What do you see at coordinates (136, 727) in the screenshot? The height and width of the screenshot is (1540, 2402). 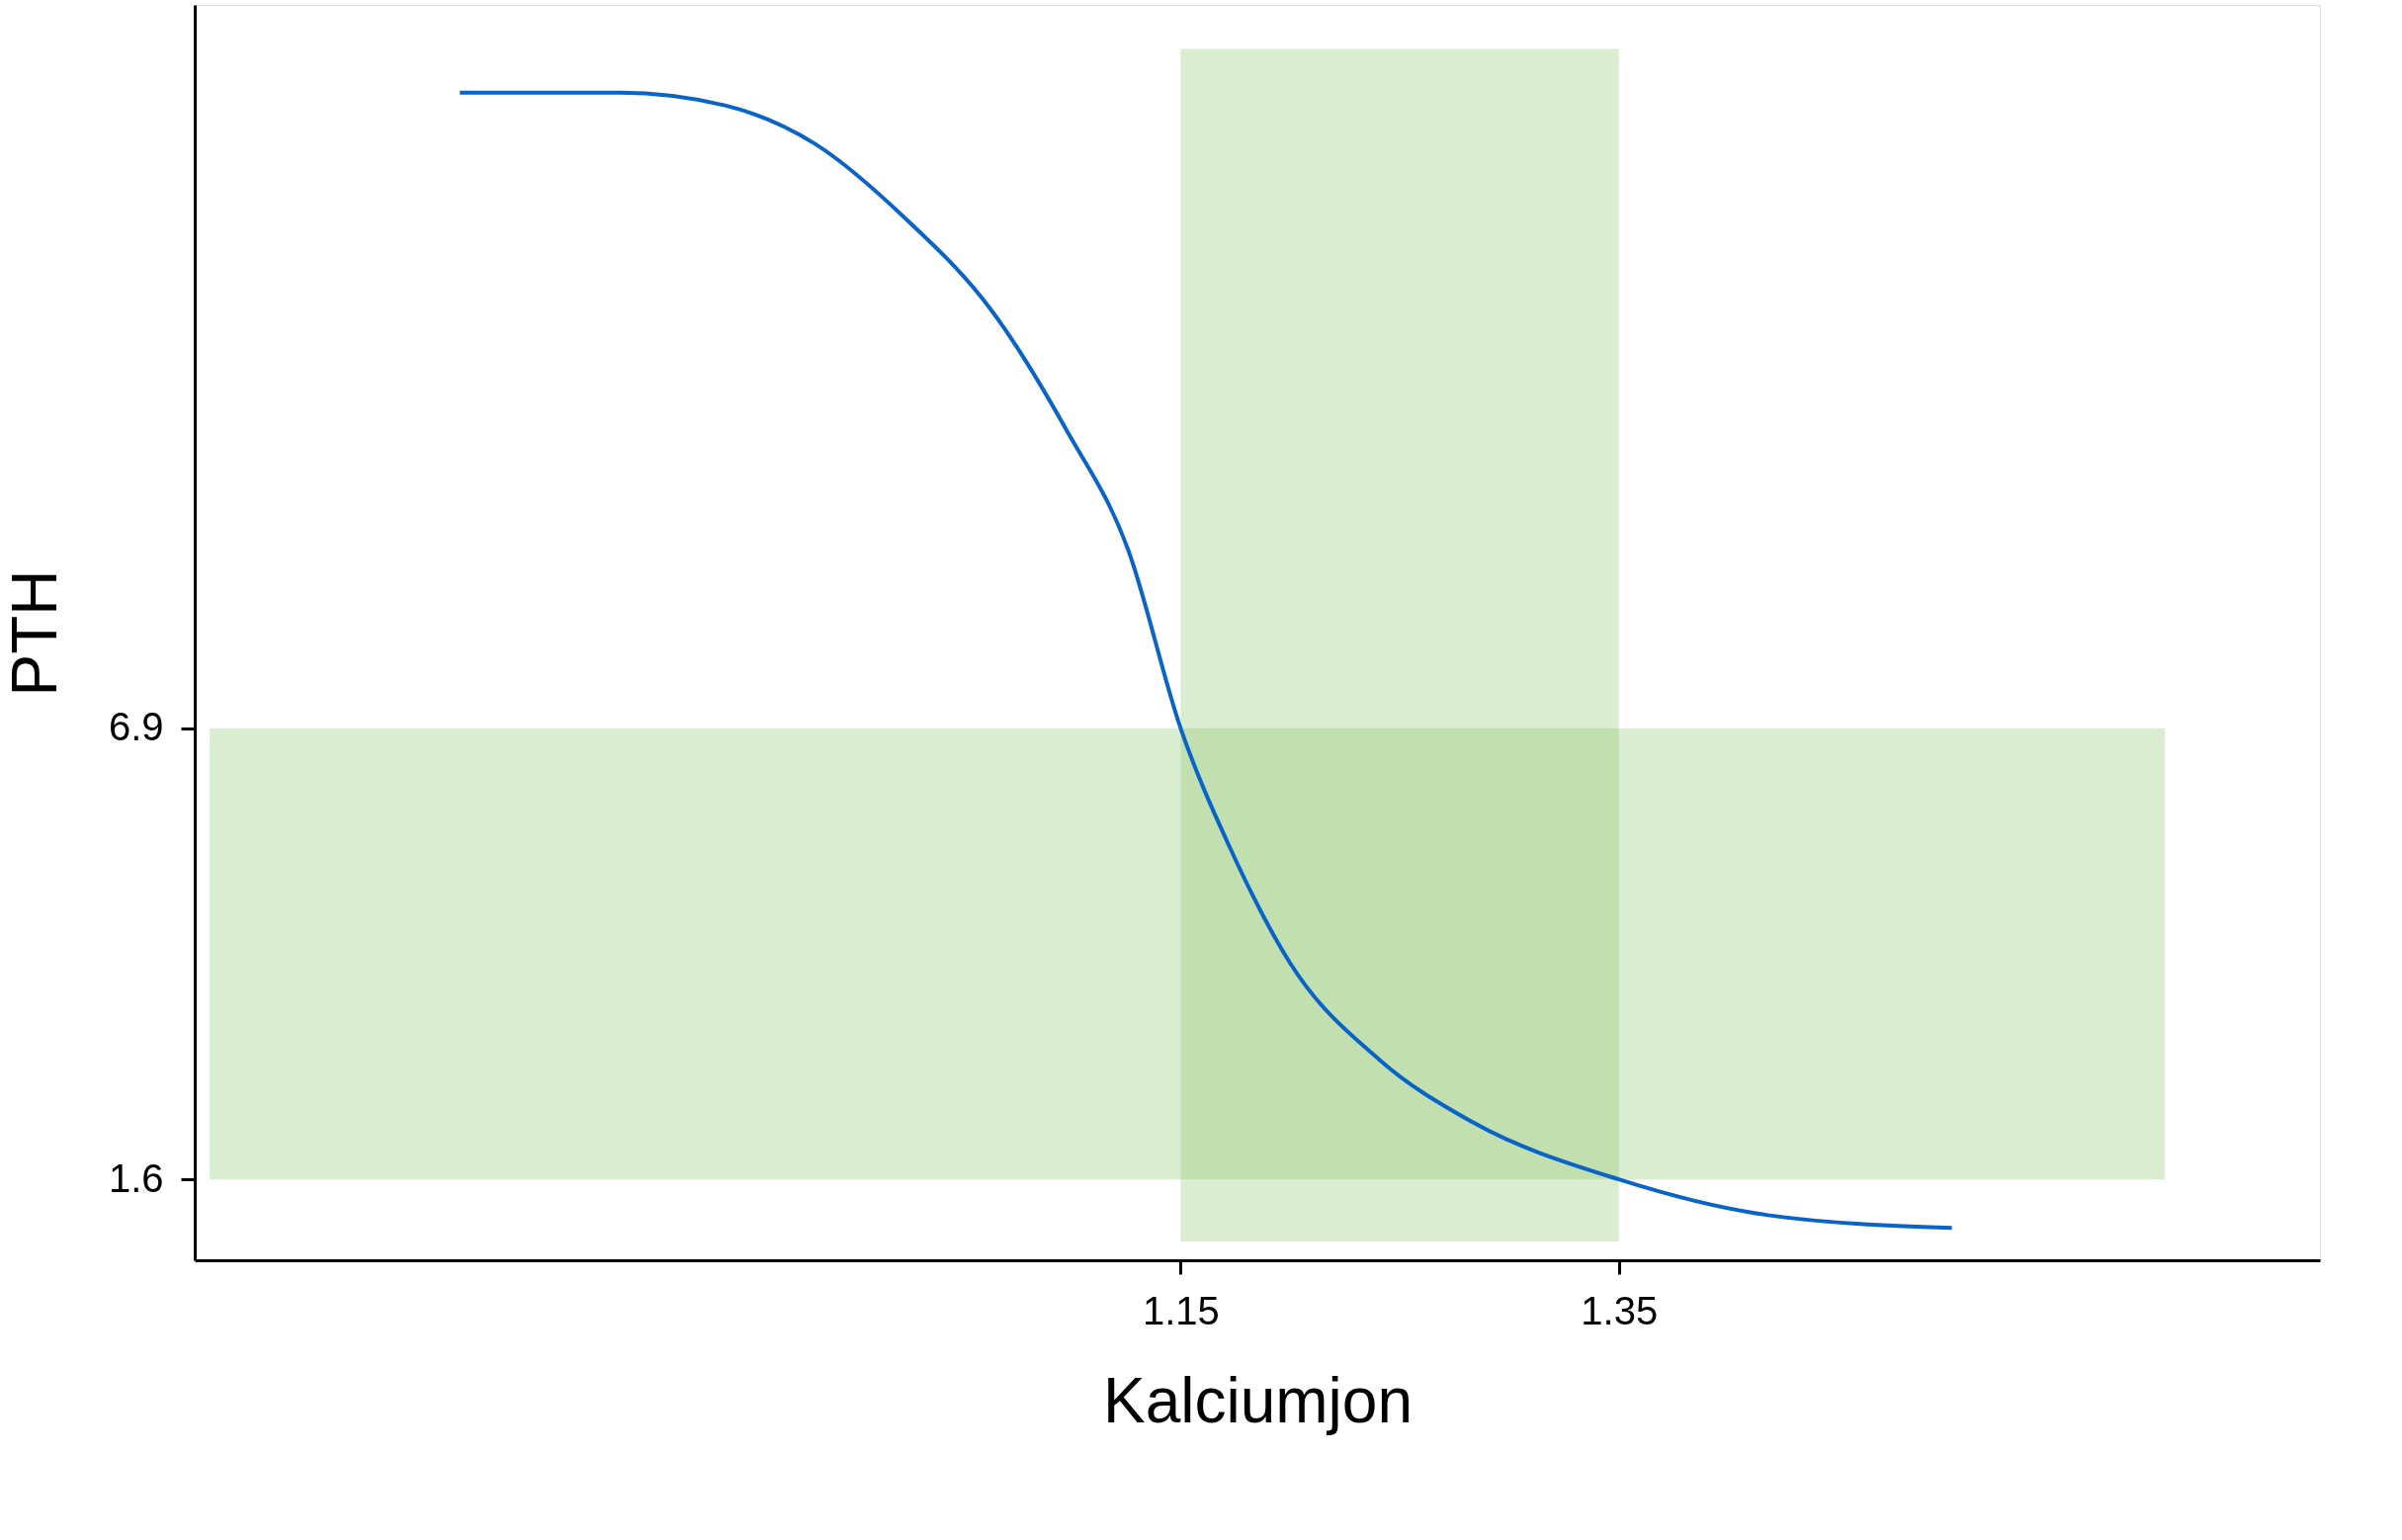 I see `y-tick-label: 6.9` at bounding box center [136, 727].